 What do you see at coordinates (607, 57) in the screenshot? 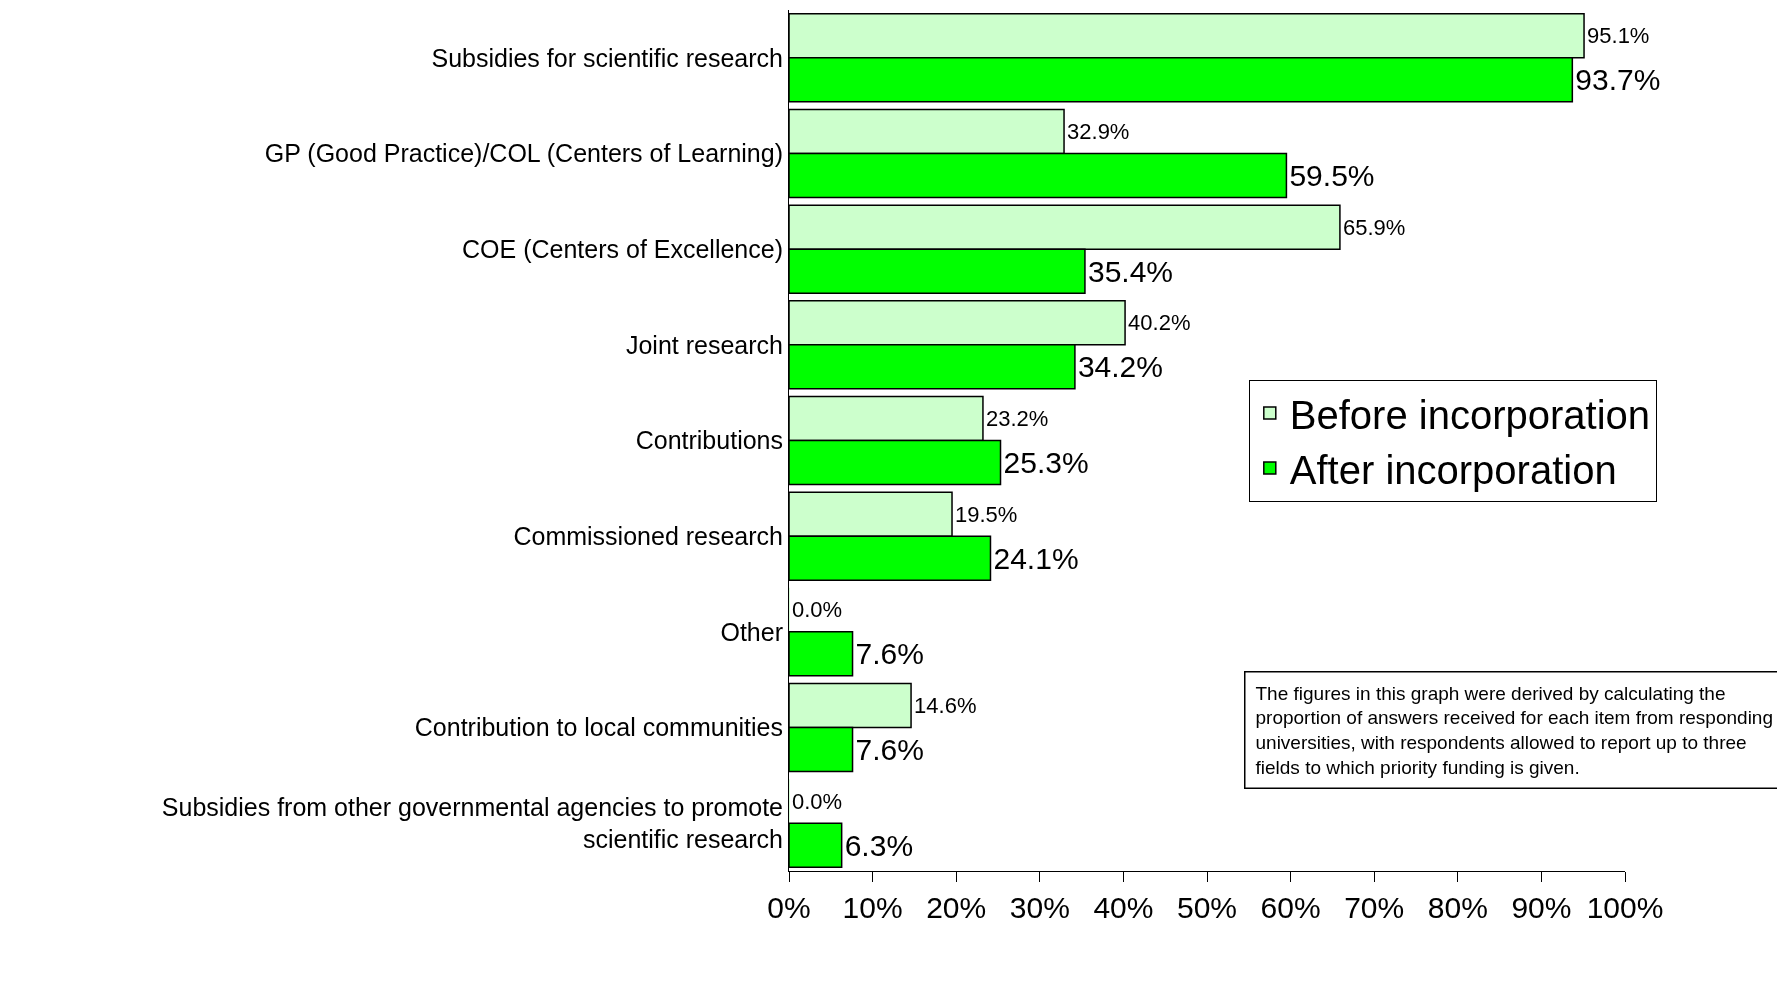
I see `y-tick-label: Subsidies for scientific research` at bounding box center [607, 57].